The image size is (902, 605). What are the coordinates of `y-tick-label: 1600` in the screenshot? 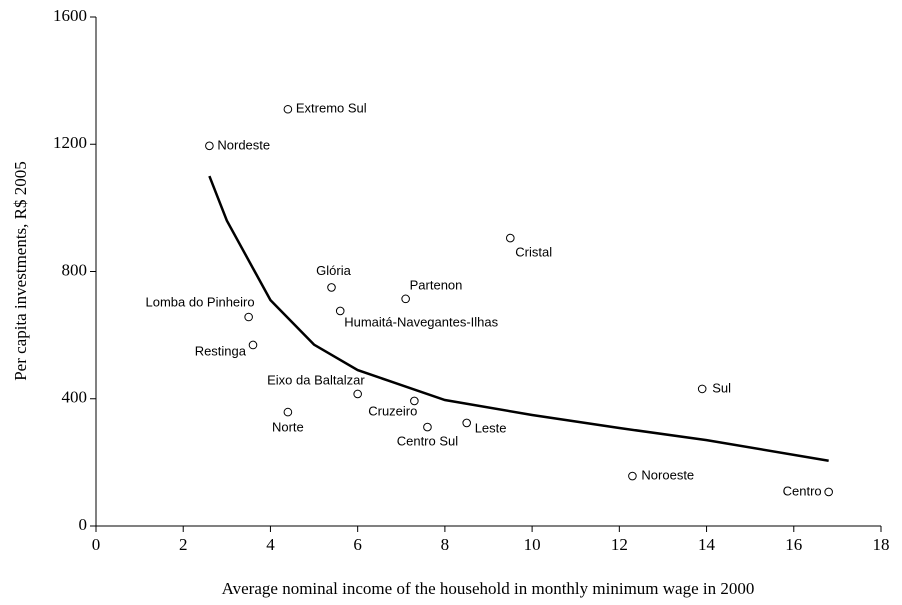 It's located at (70, 15).